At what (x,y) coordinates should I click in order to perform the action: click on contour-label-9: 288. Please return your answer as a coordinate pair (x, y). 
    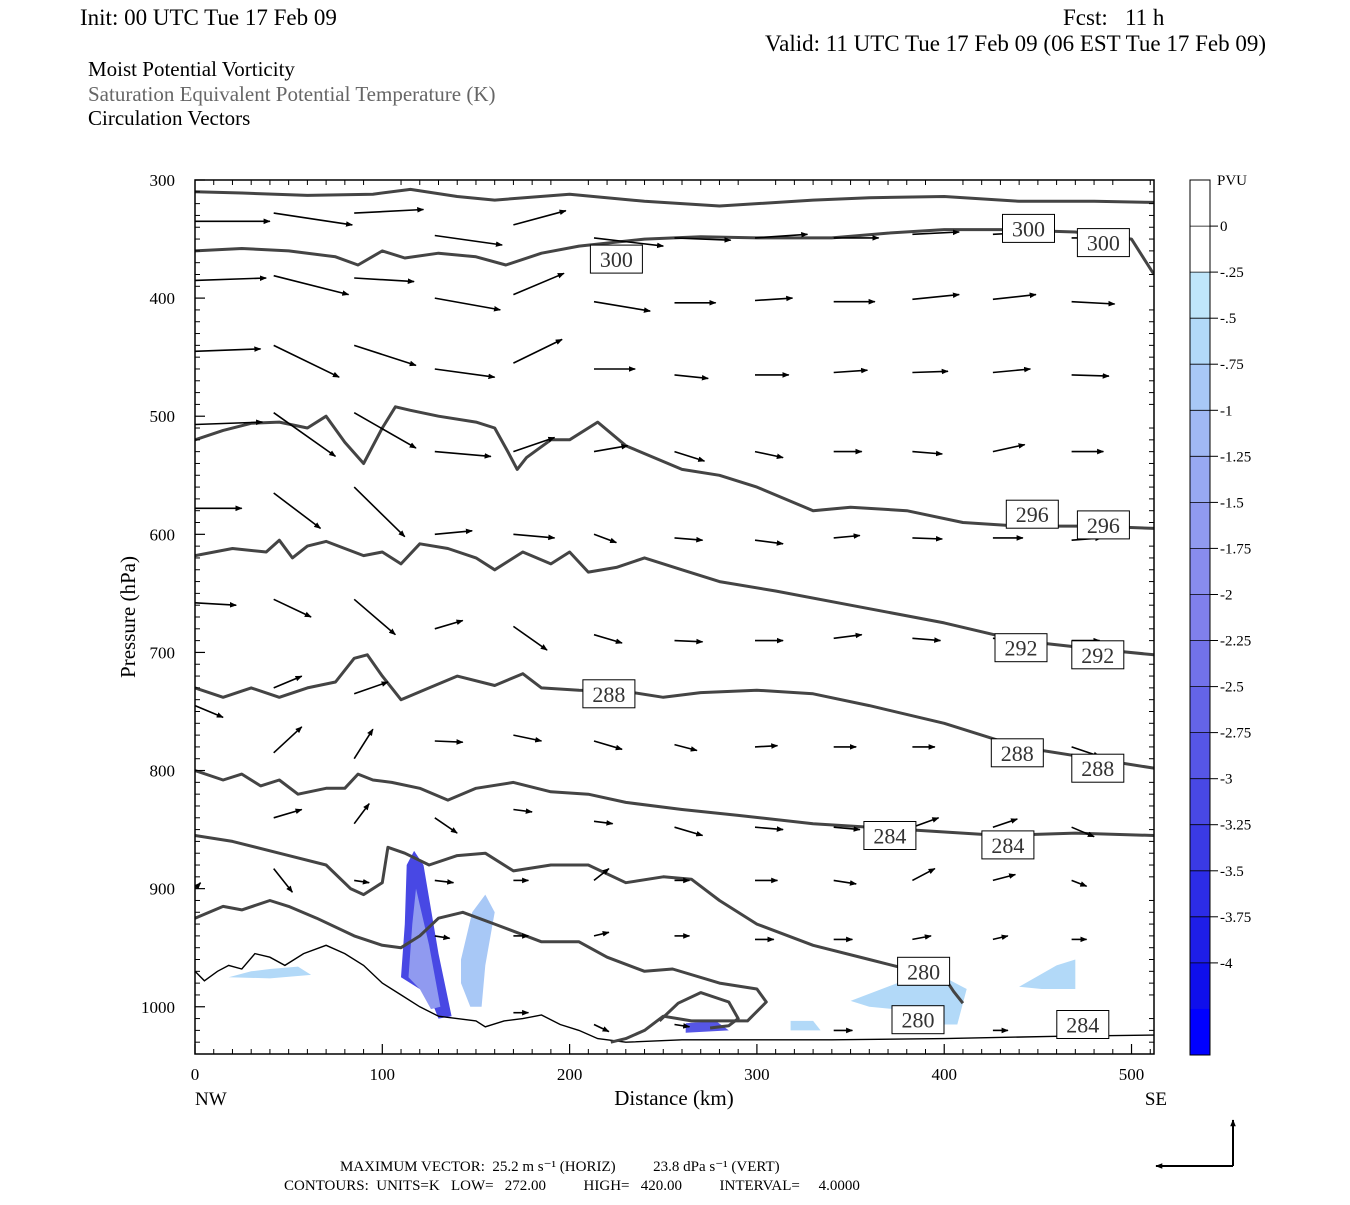
    Looking at the image, I should click on (1098, 768).